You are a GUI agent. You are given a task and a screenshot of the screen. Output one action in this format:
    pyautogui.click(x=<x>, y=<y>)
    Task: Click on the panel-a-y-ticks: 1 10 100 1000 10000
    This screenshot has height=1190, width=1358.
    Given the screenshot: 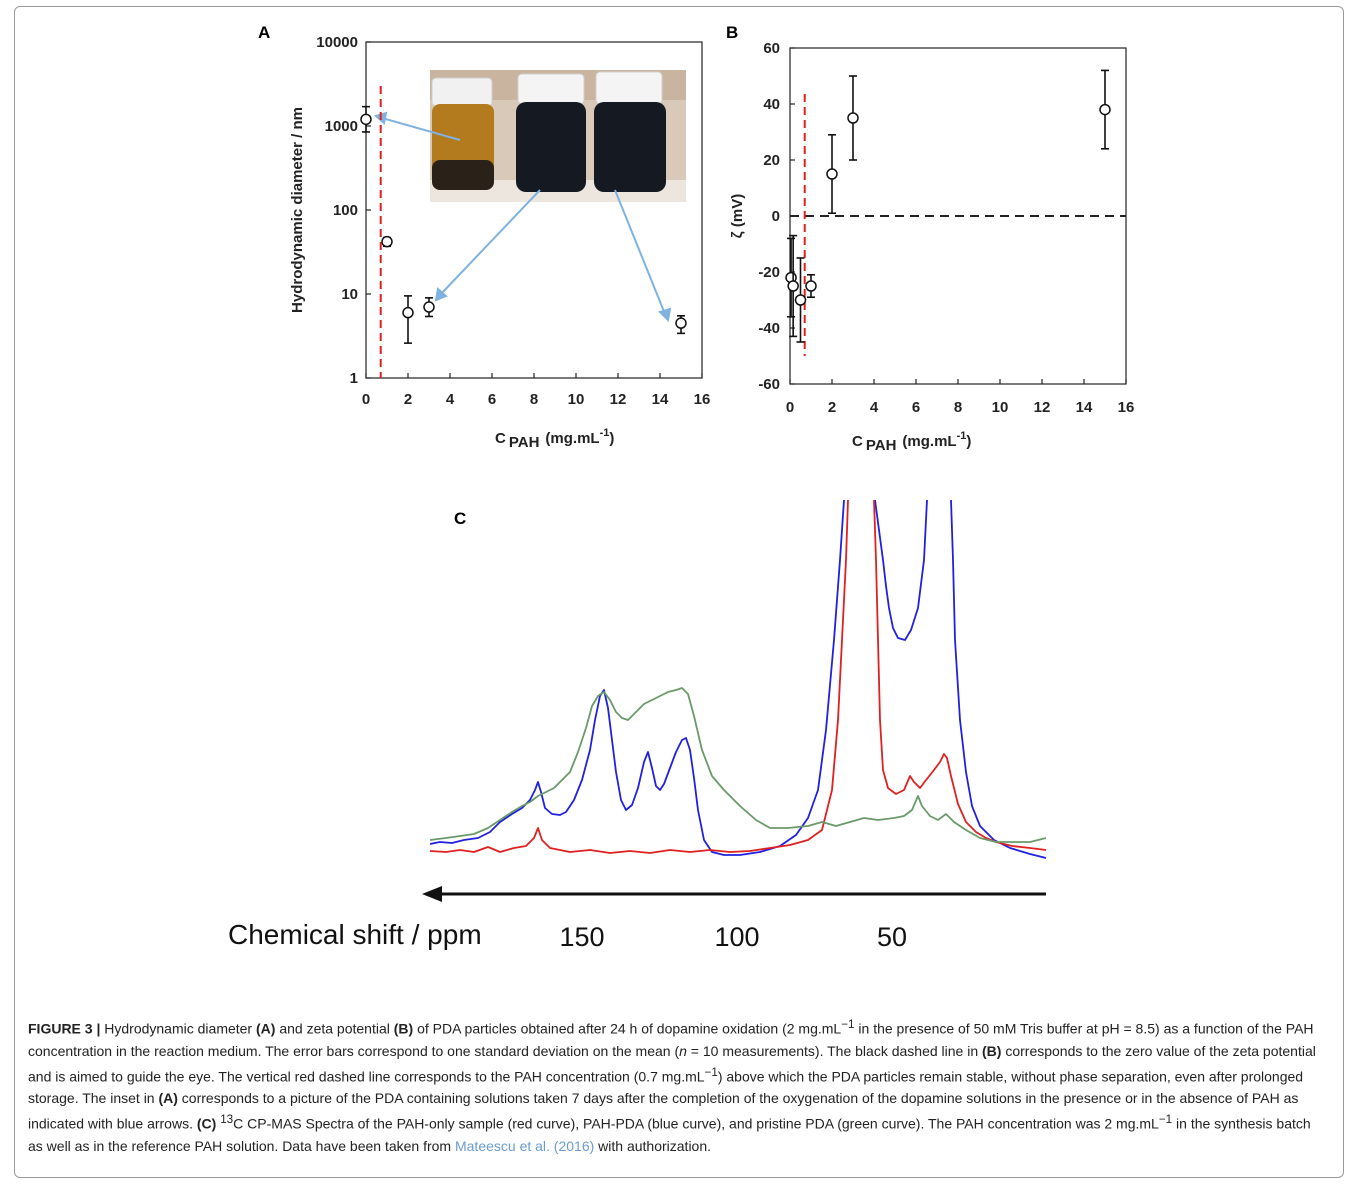 What is the action you would take?
    pyautogui.click(x=343, y=210)
    